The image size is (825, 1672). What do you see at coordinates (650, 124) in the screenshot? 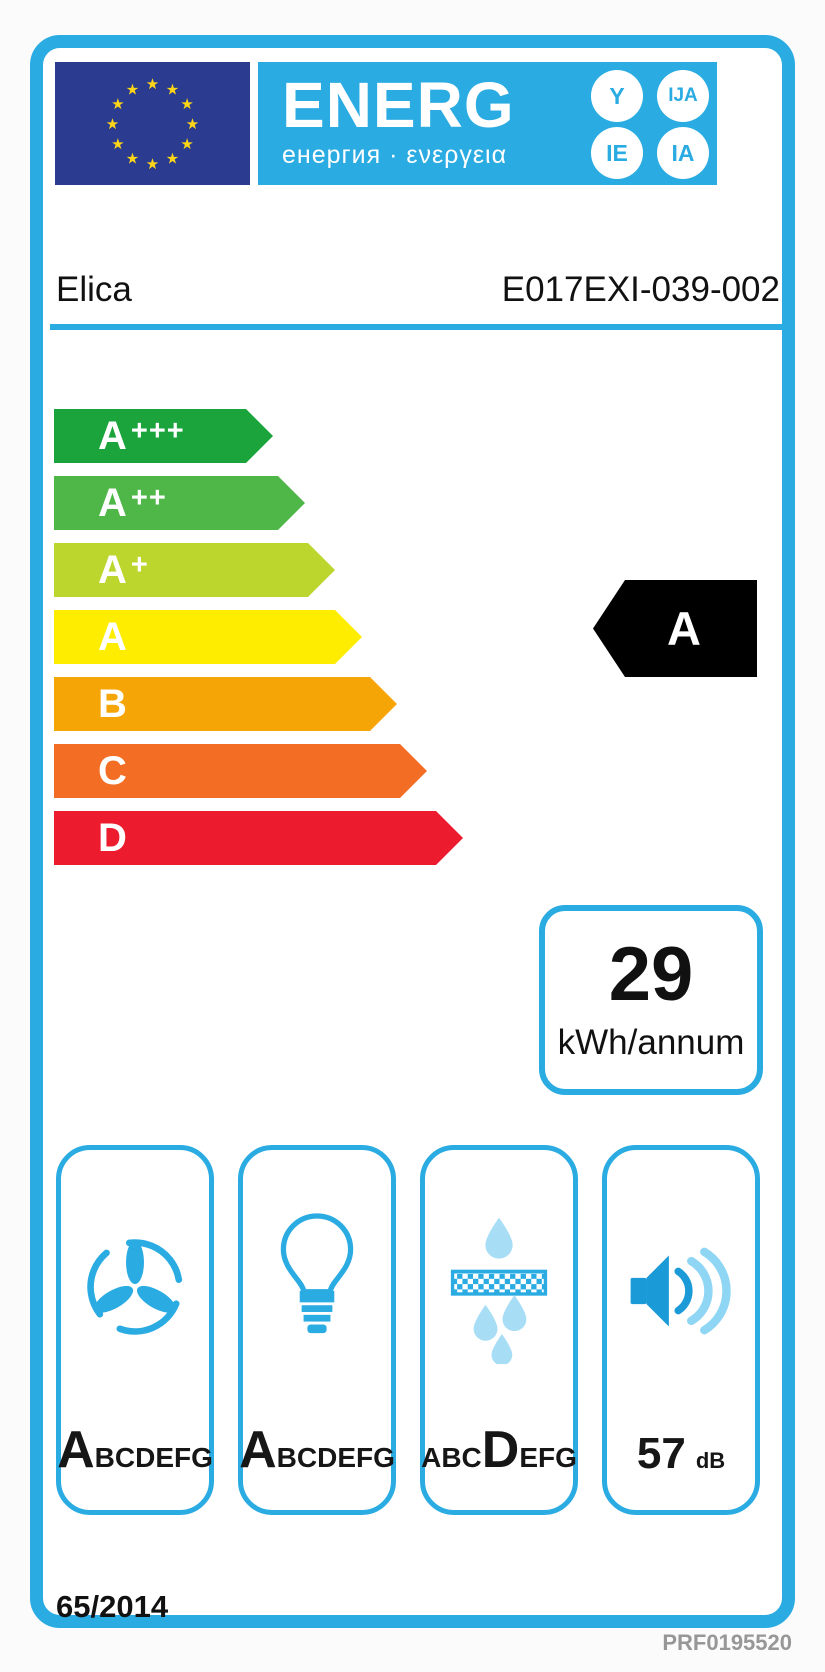
I see `language-suffix-bubbles: Y IJA IE IA` at bounding box center [650, 124].